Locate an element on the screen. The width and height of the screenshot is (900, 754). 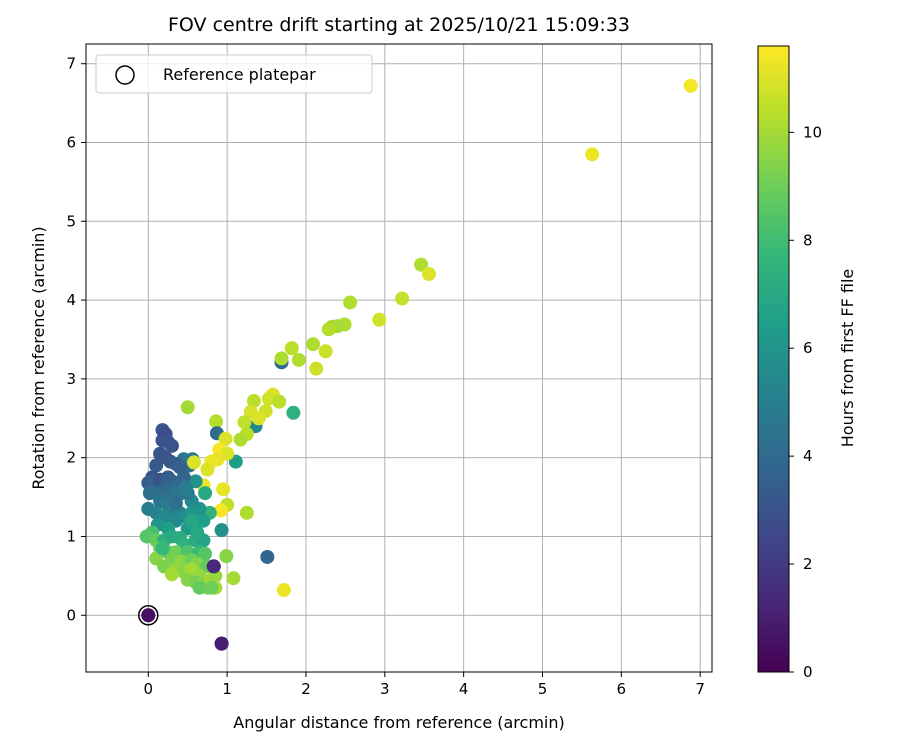
y-tick-label: 3 is located at coordinates (71, 379).